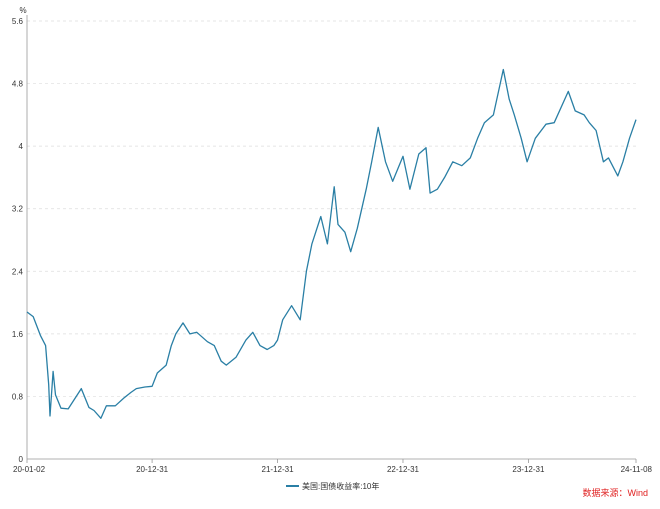  I want to click on y-tick-label: 4, so click(21, 146).